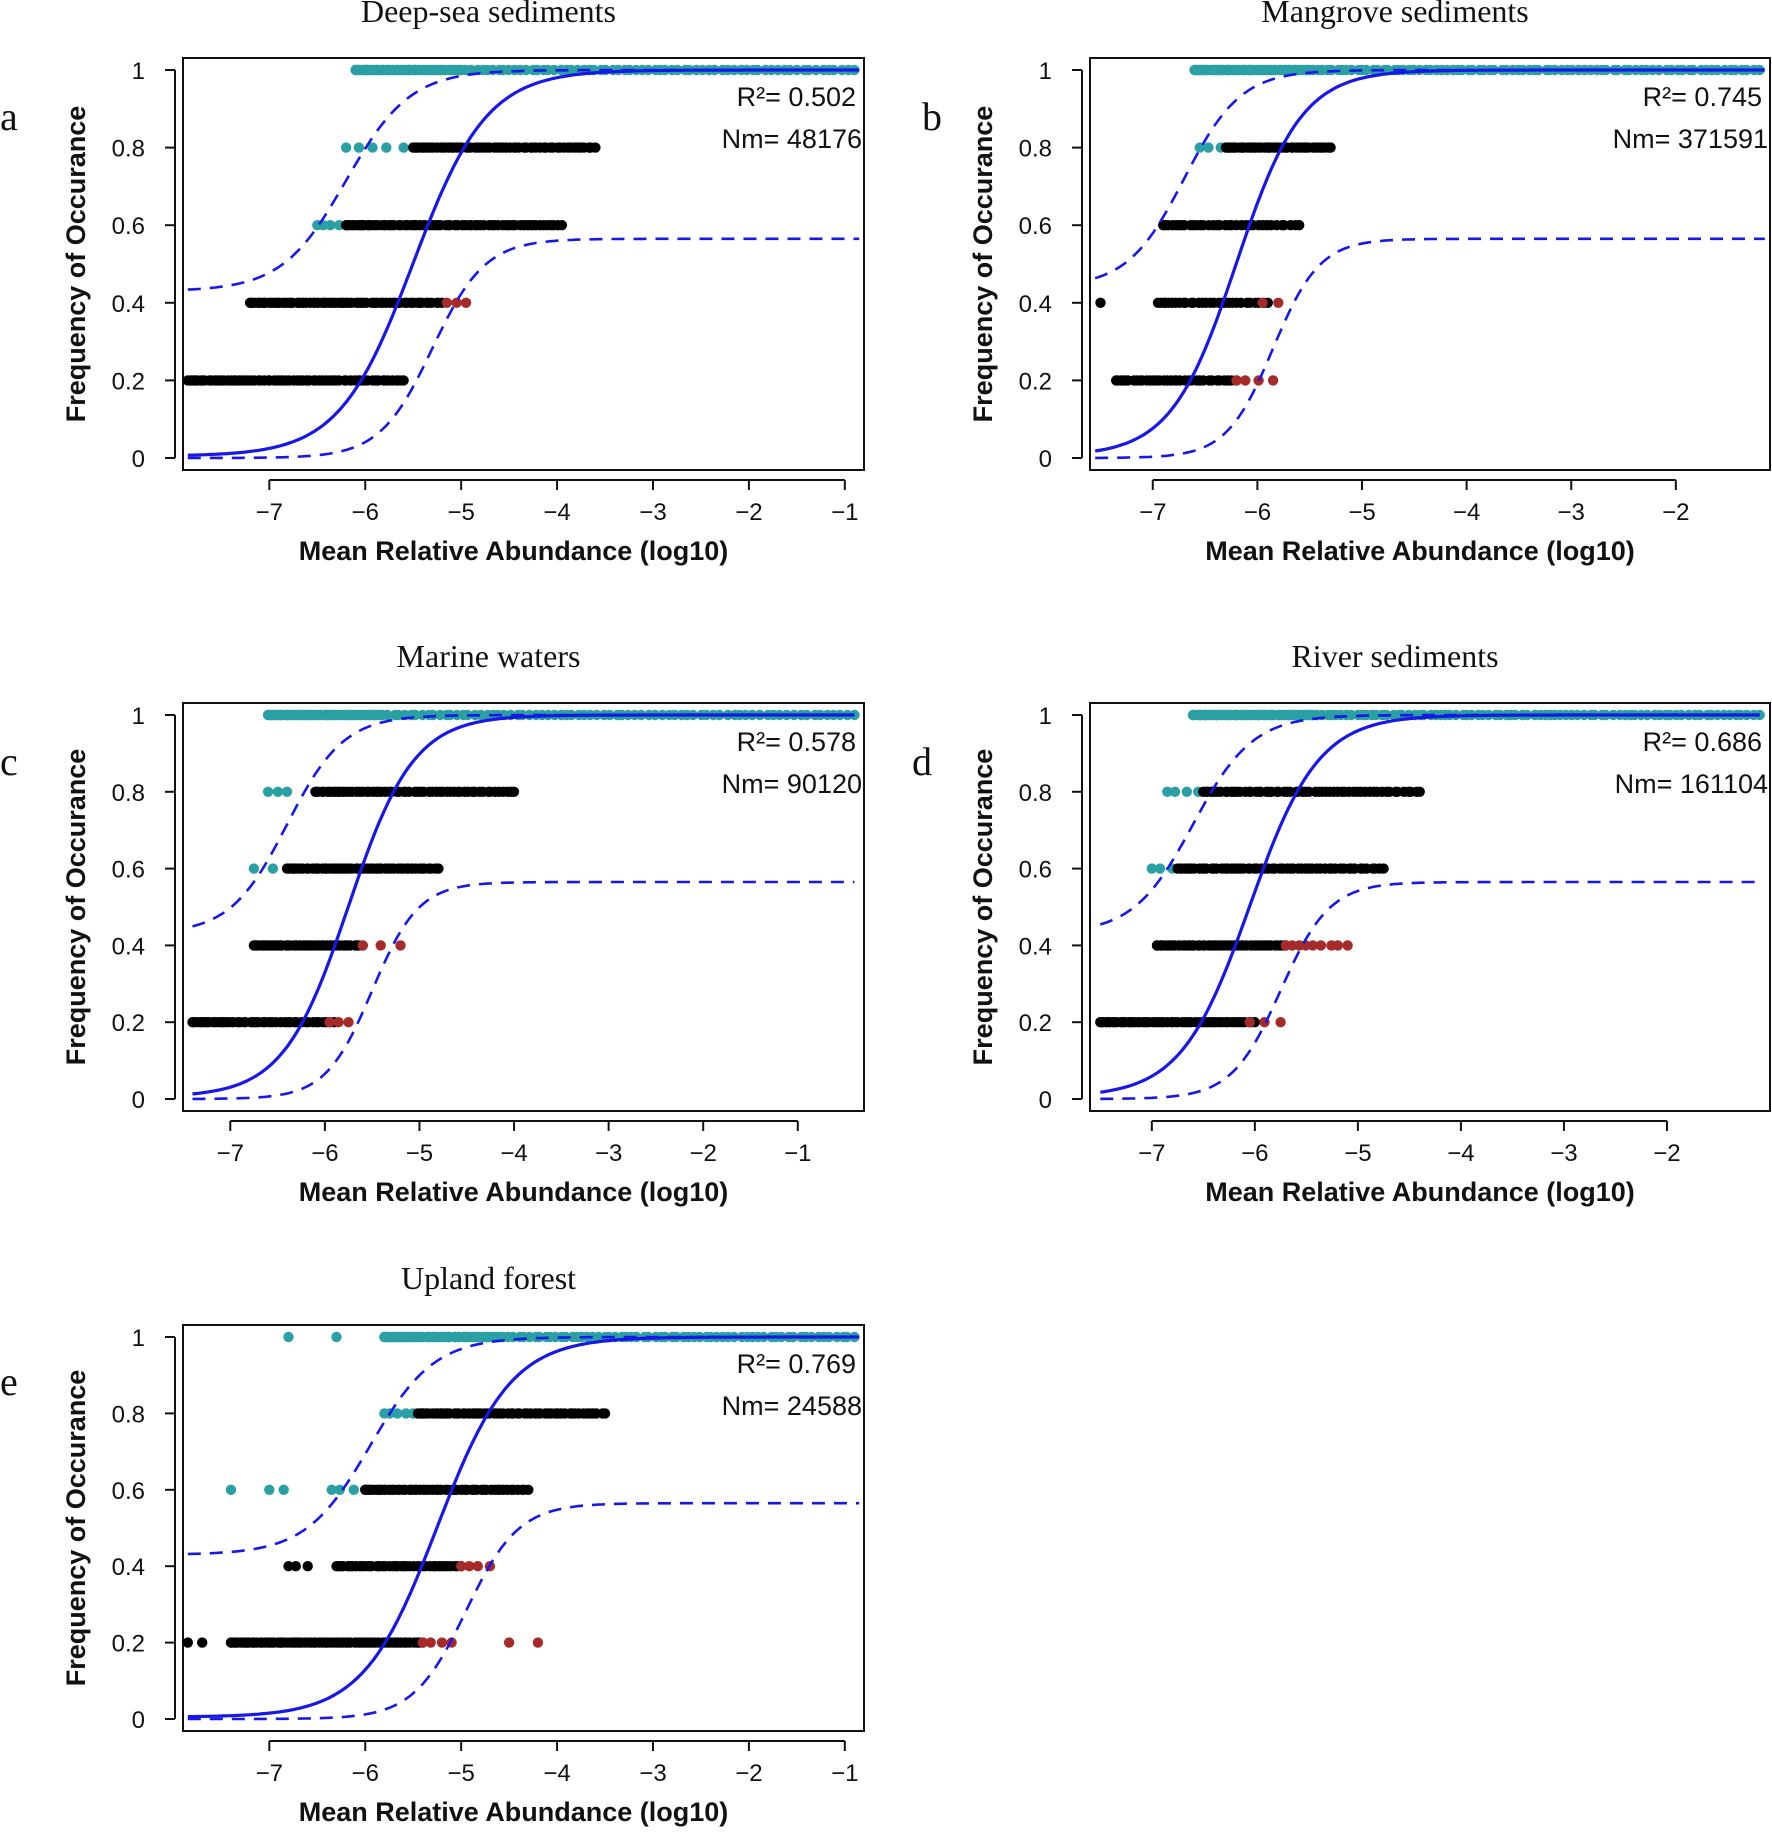  Describe the element at coordinates (1430, 868) in the screenshot. I see `points-layer` at that location.